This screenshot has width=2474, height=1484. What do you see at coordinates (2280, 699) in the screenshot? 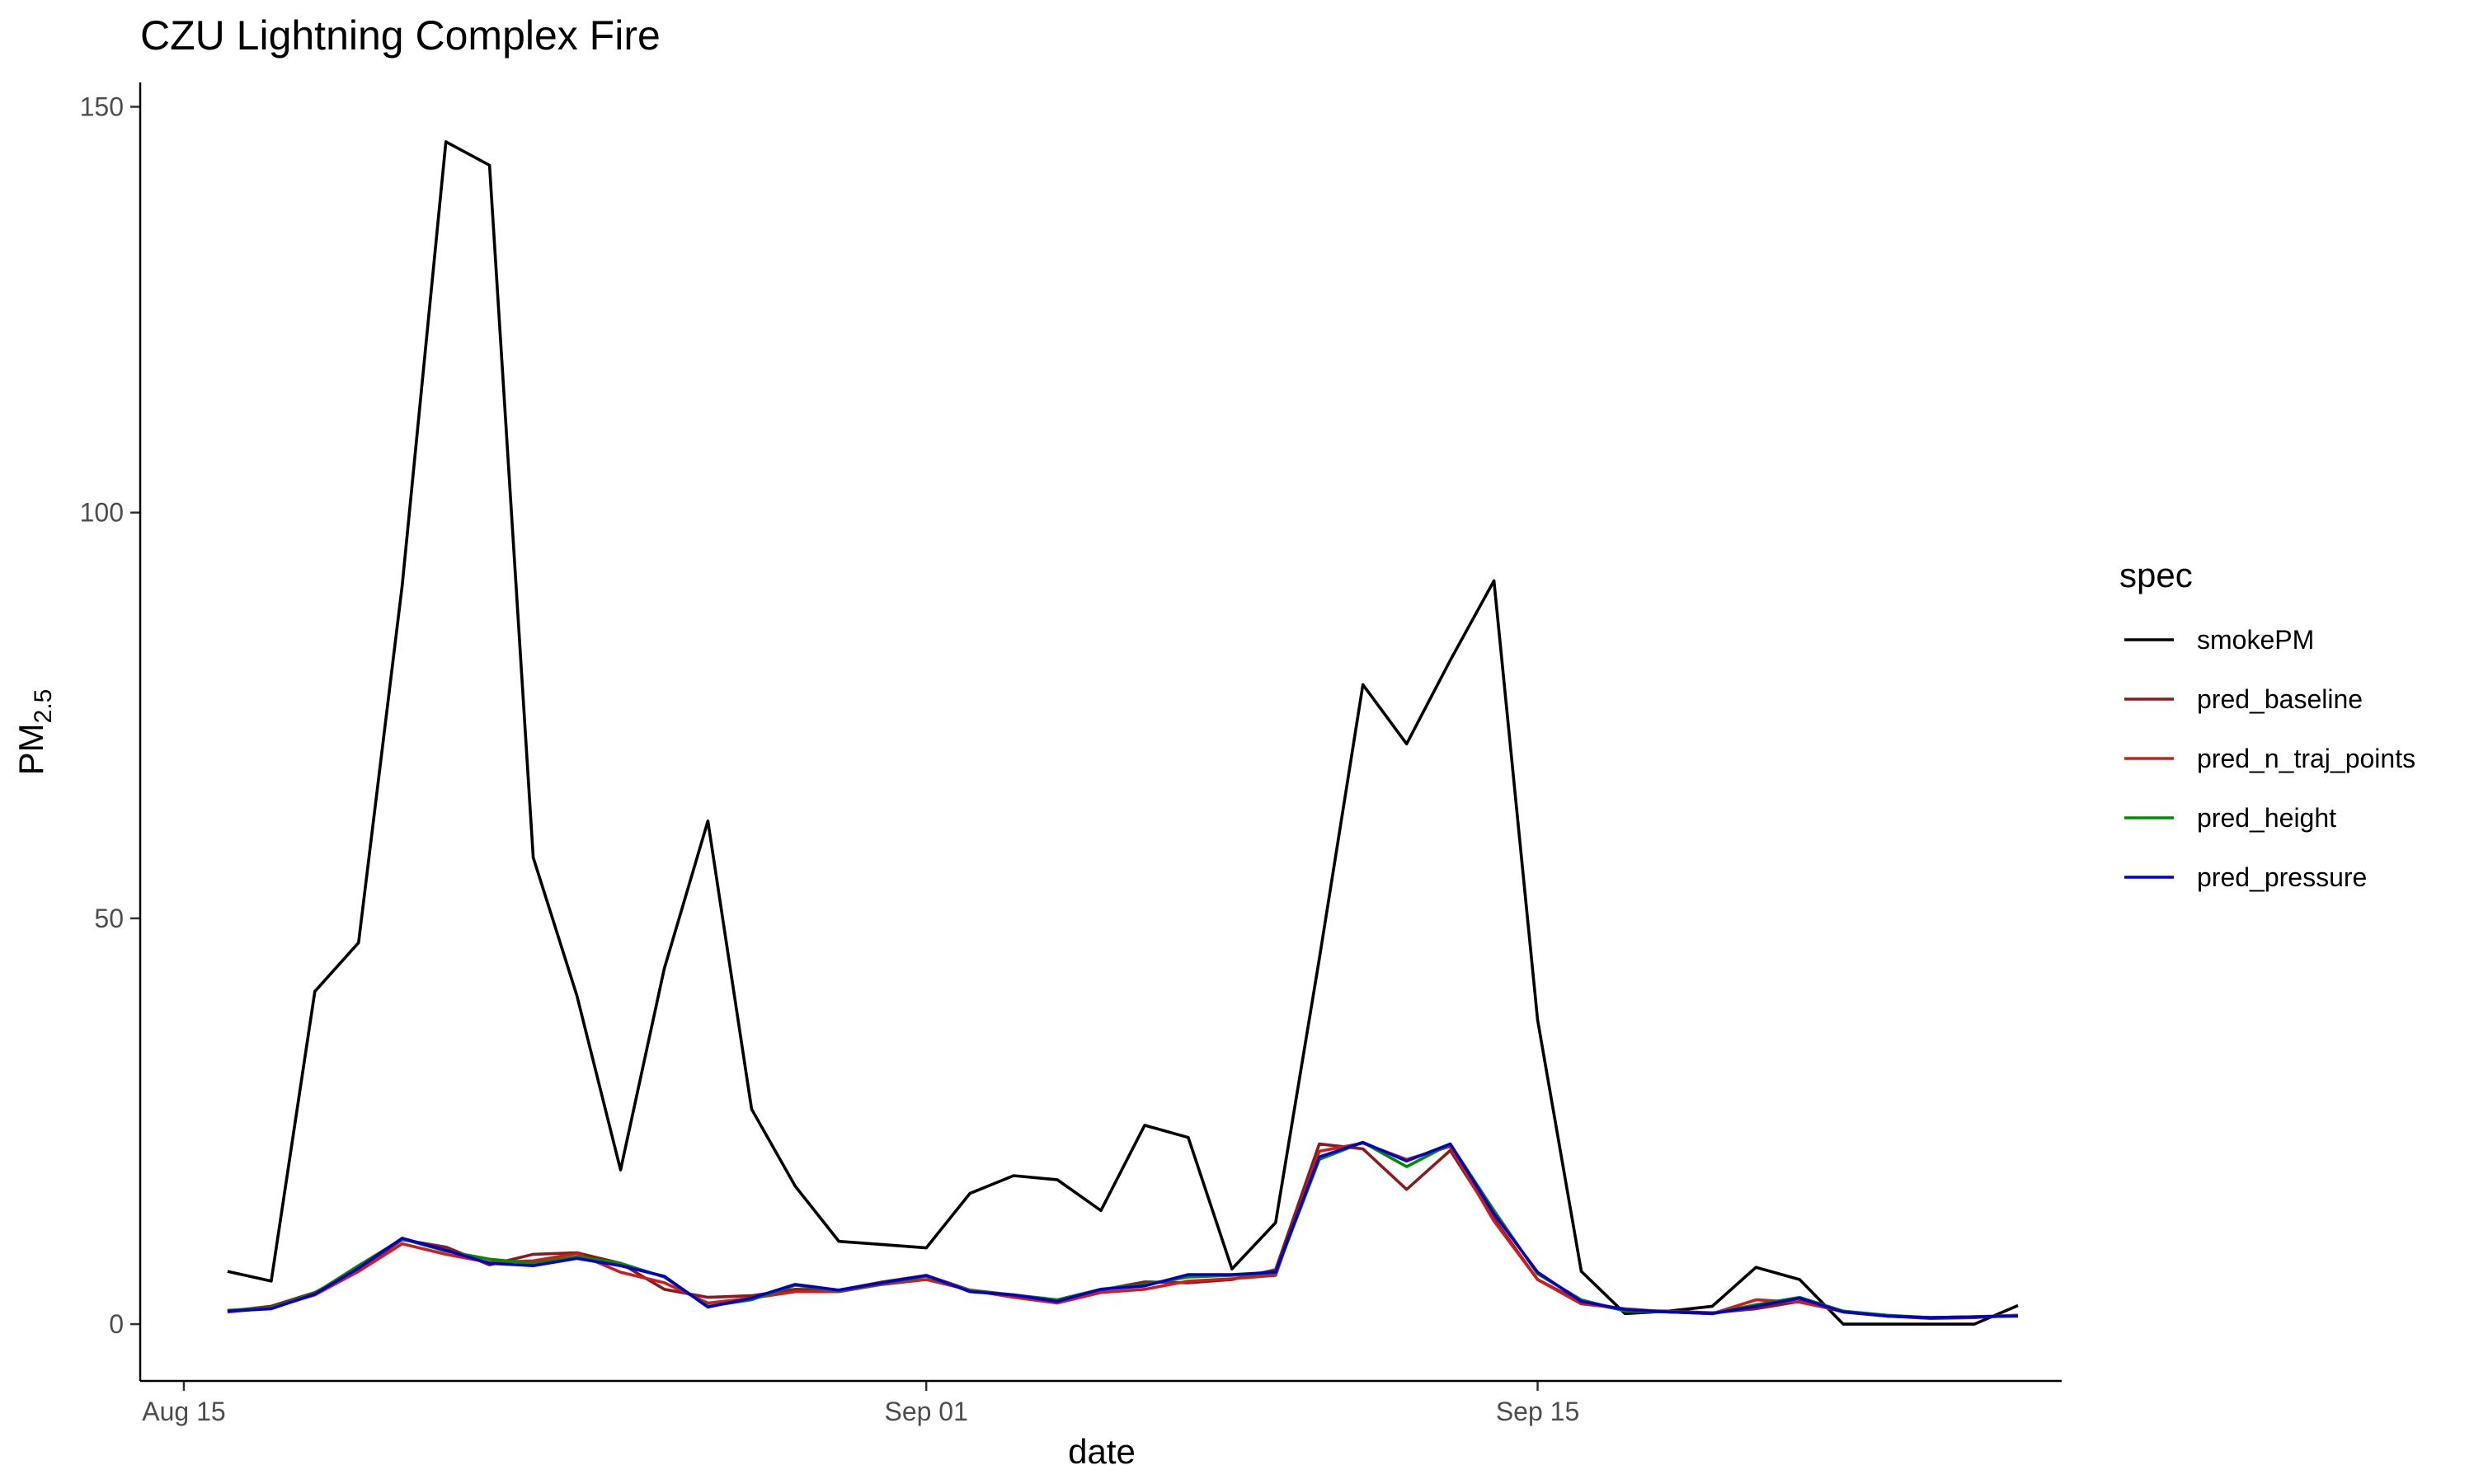
I see `legend-label: pred_baseline` at bounding box center [2280, 699].